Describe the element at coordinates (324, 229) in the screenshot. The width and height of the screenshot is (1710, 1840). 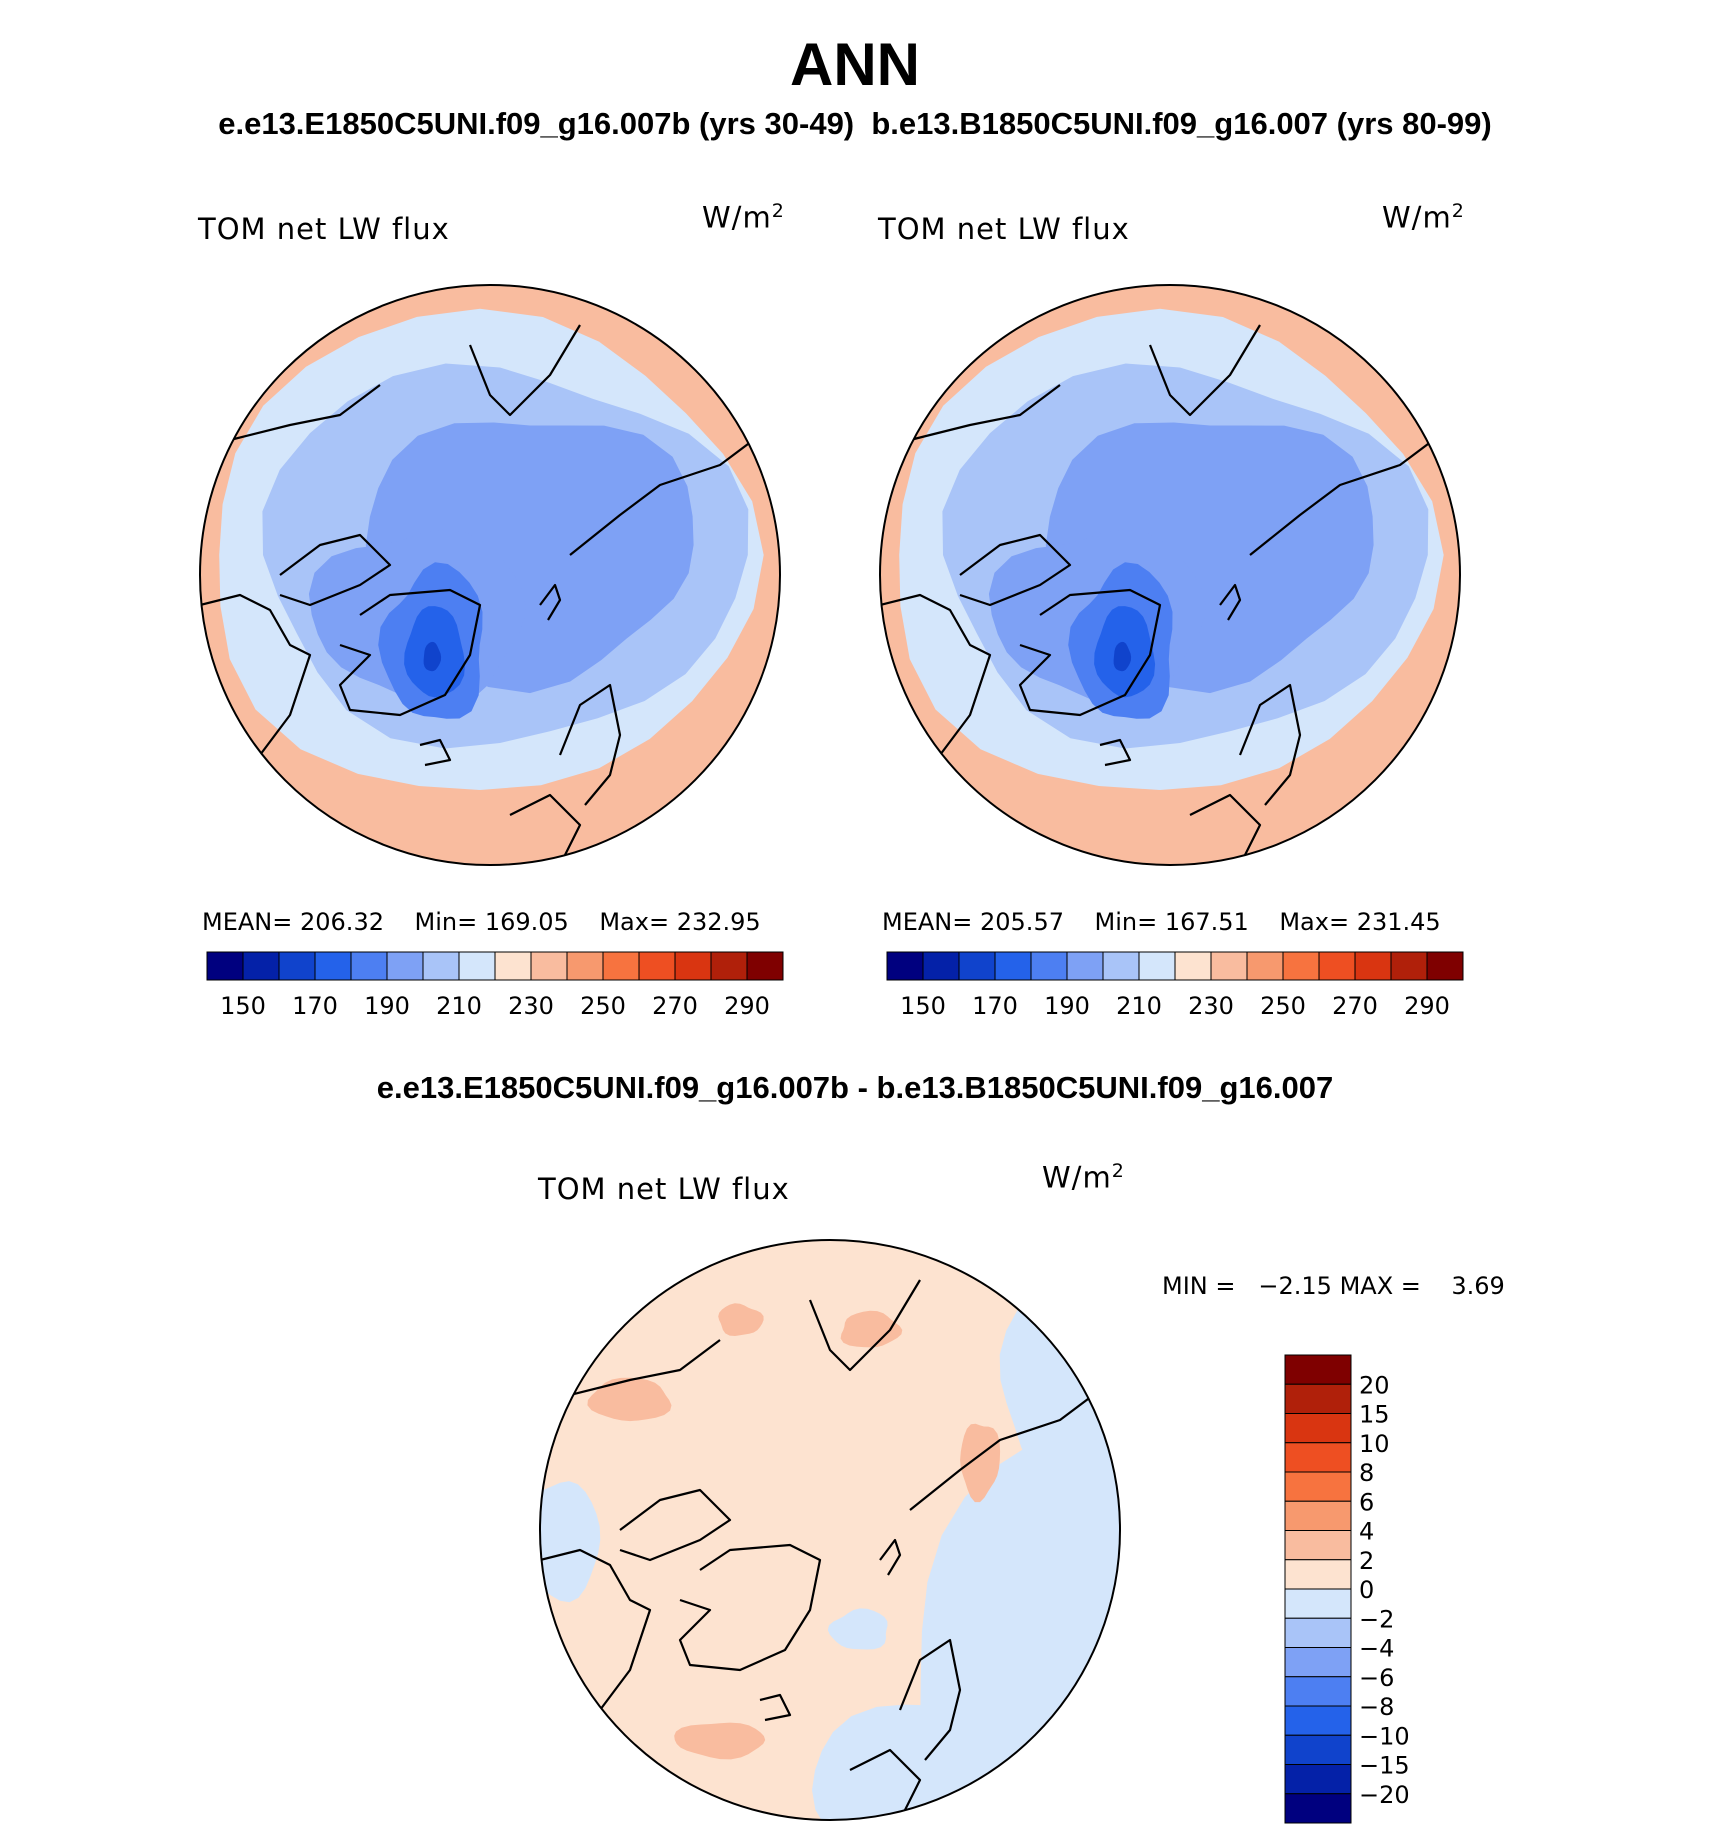
I see `panel-a-title: TOM net LW flux` at that location.